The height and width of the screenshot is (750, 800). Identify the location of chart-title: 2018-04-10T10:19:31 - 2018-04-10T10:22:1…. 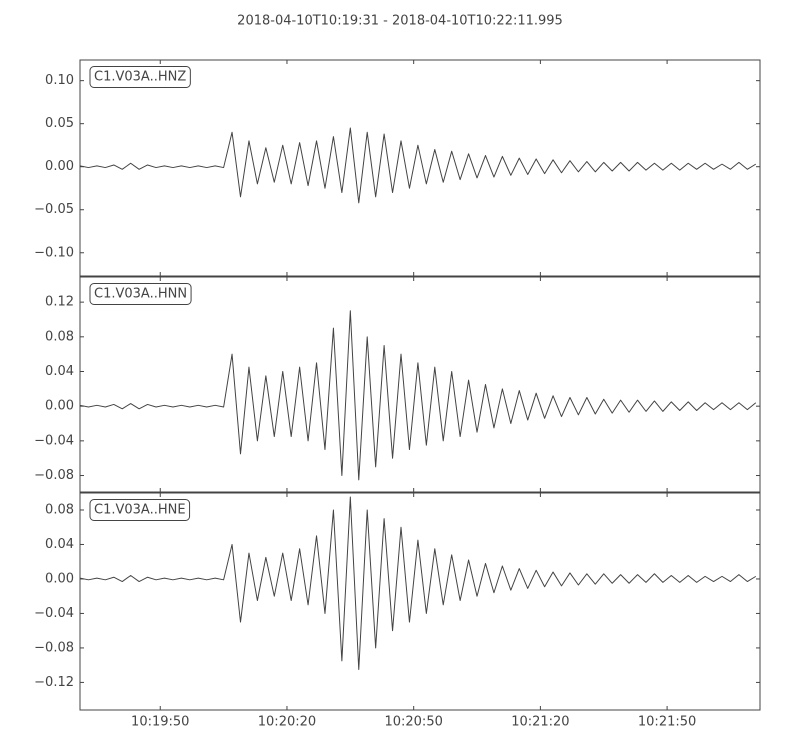
(400, 21).